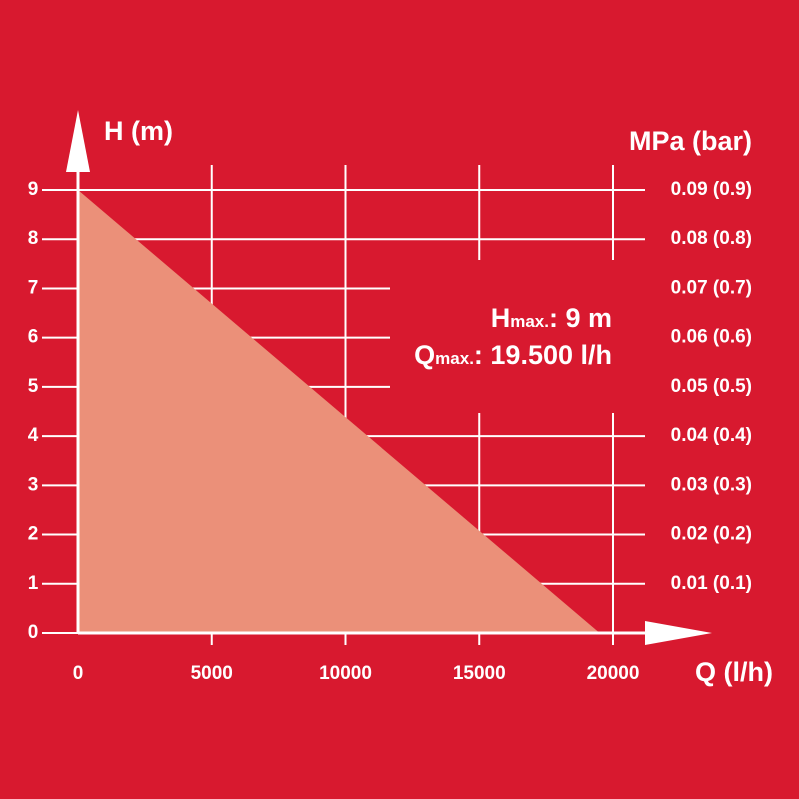  I want to click on x-tick-label: 15000, so click(479, 673).